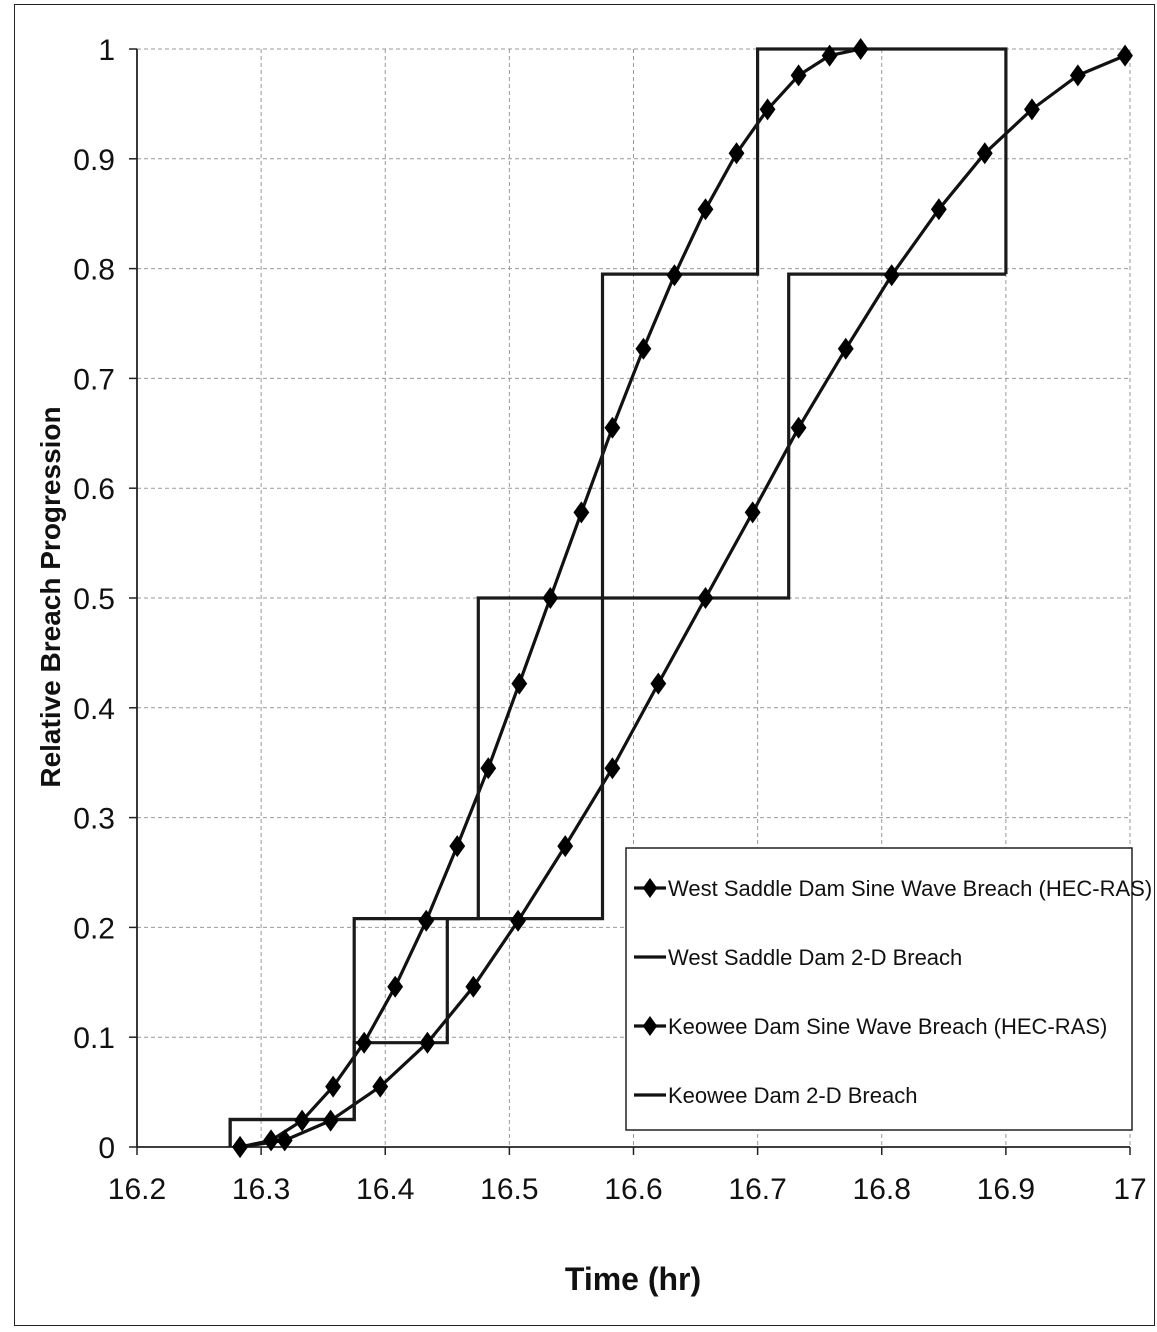 This screenshot has height=1332, width=1157. Describe the element at coordinates (633, 1279) in the screenshot. I see `x-axis-title: Time (hr)` at that location.